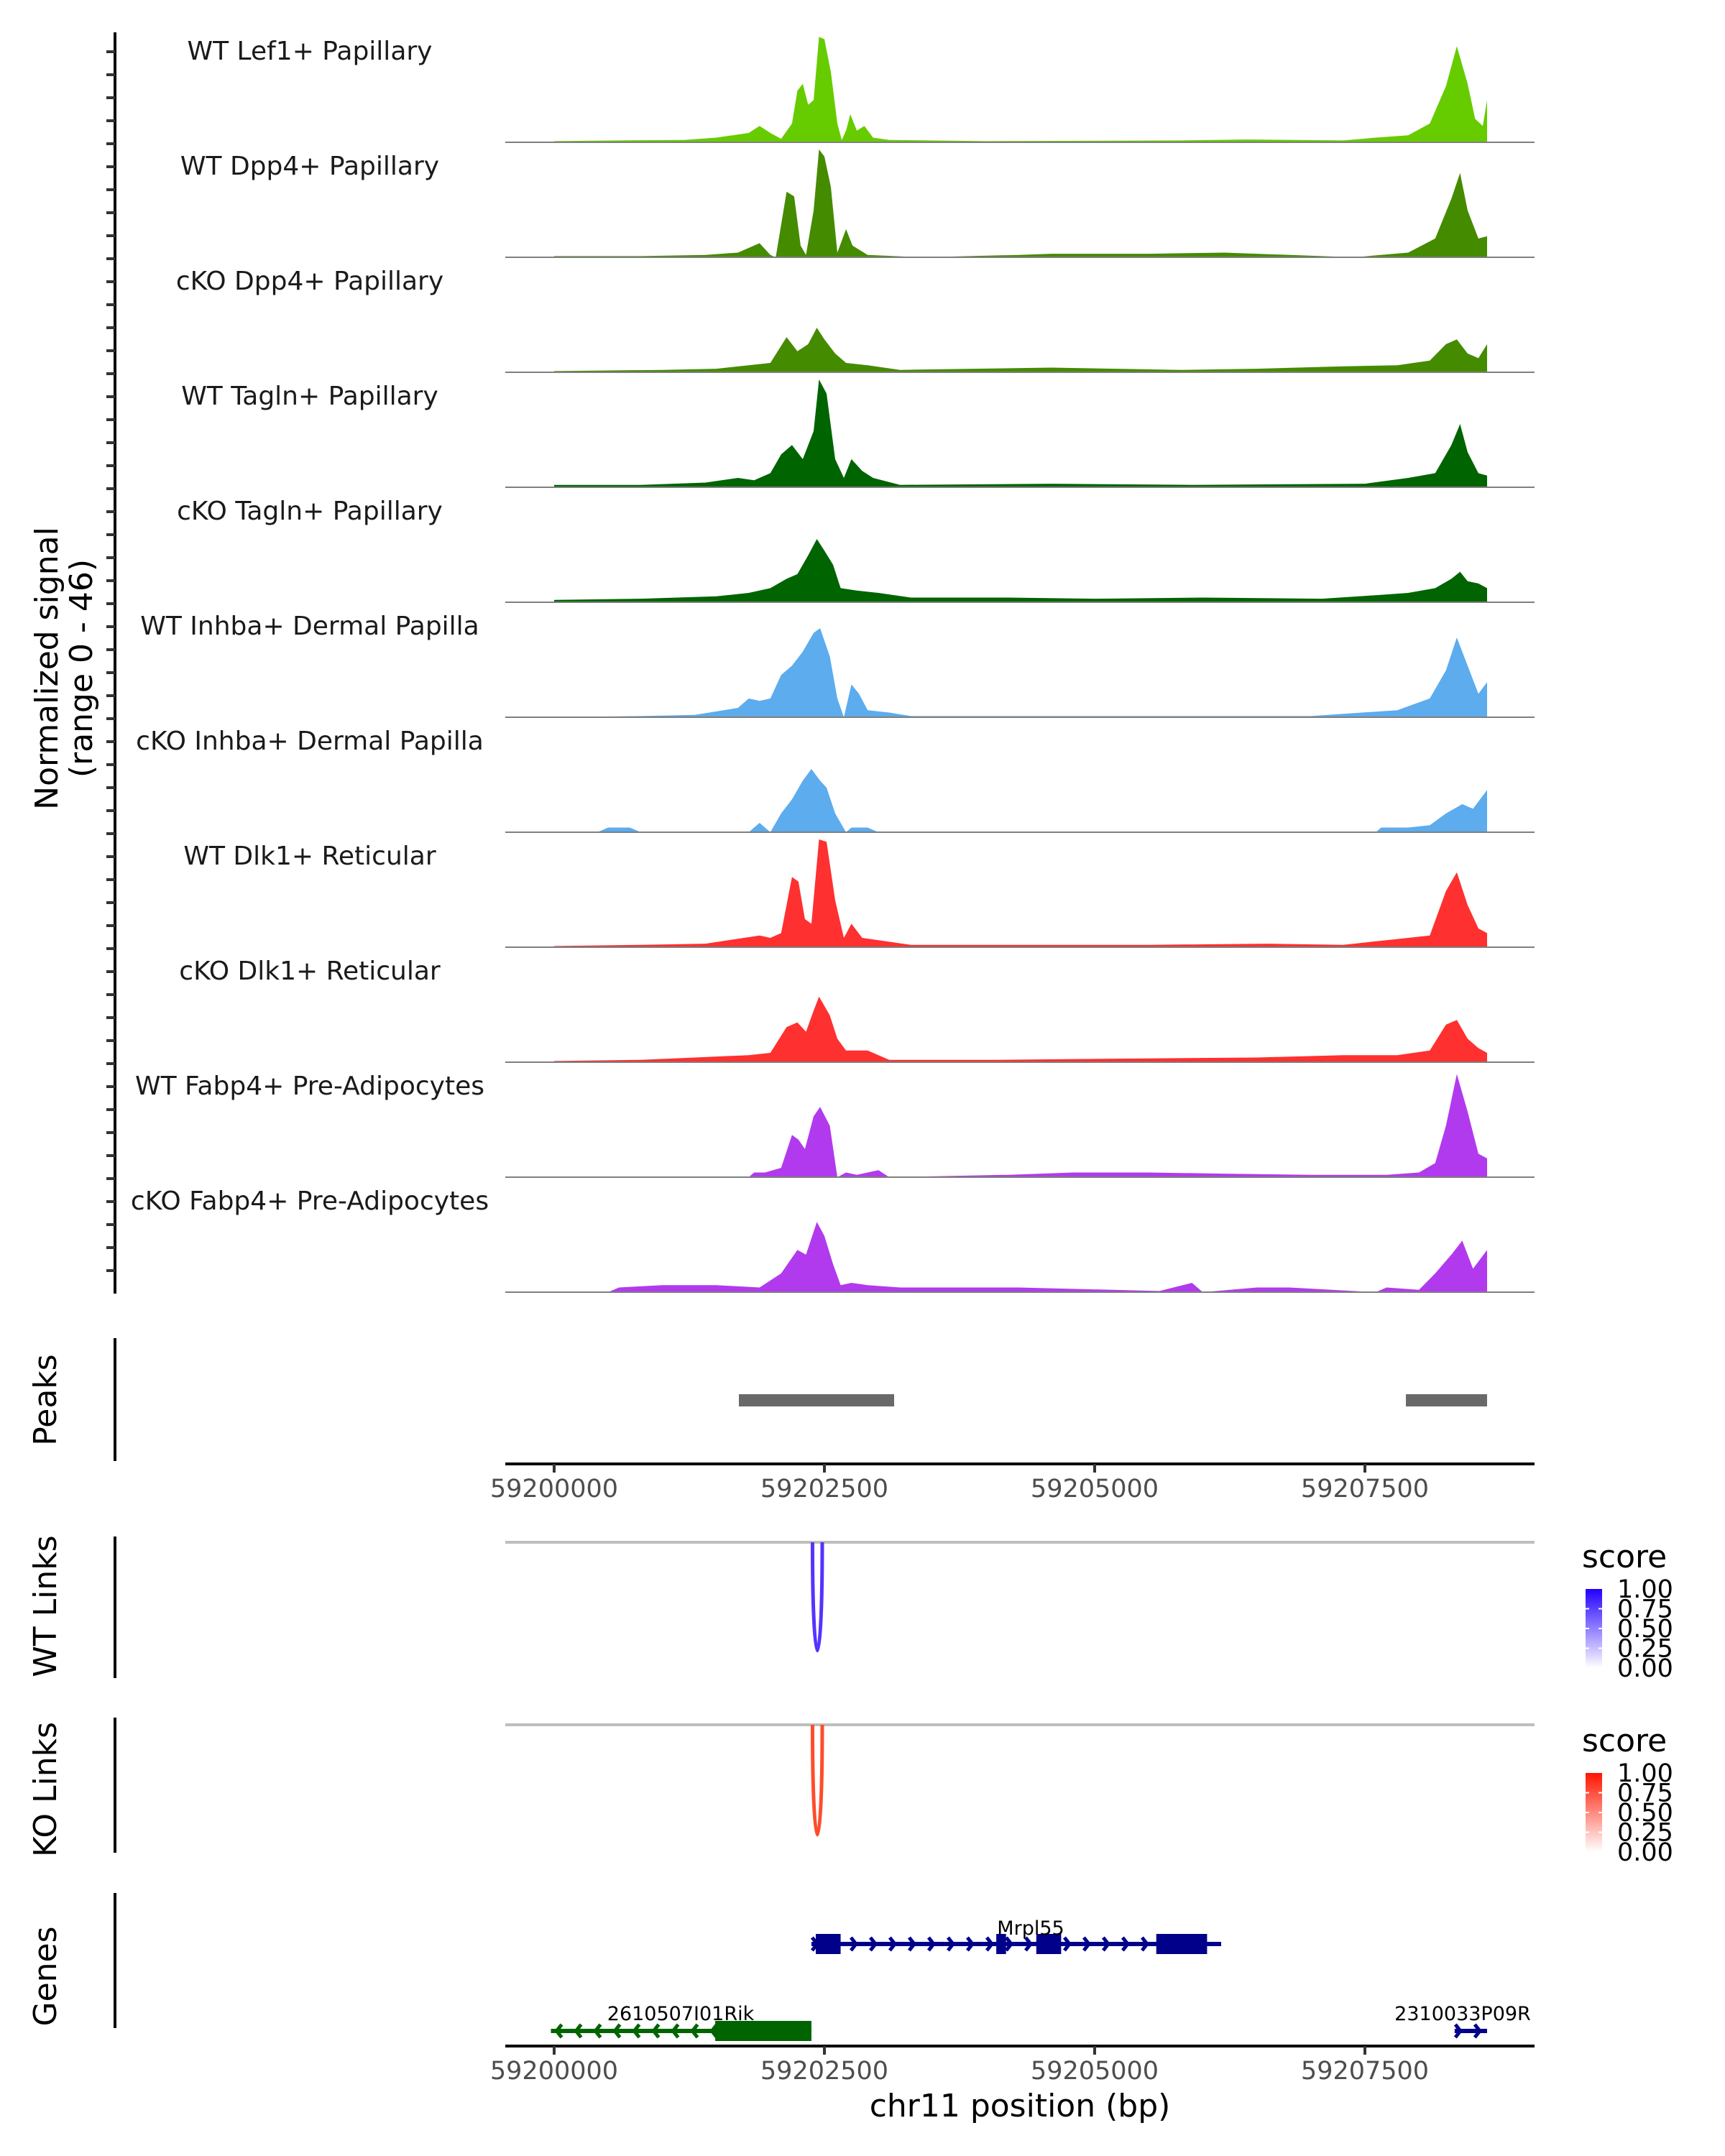 This screenshot has width=1725, height=2156. What do you see at coordinates (1020, 1597) in the screenshot?
I see `wt-links-panel` at bounding box center [1020, 1597].